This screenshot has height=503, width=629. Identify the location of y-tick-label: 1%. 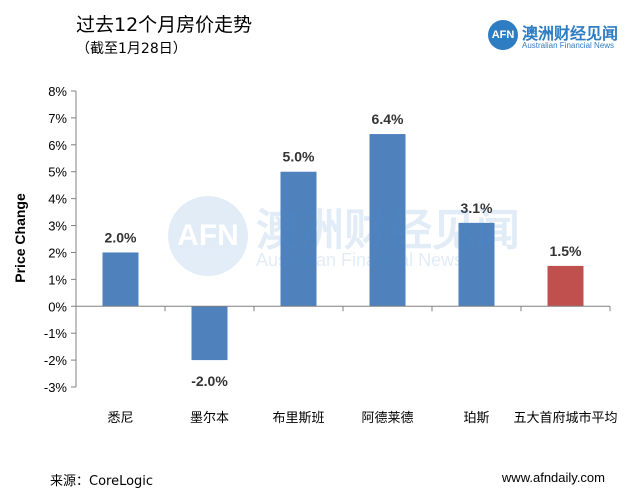
(57, 279).